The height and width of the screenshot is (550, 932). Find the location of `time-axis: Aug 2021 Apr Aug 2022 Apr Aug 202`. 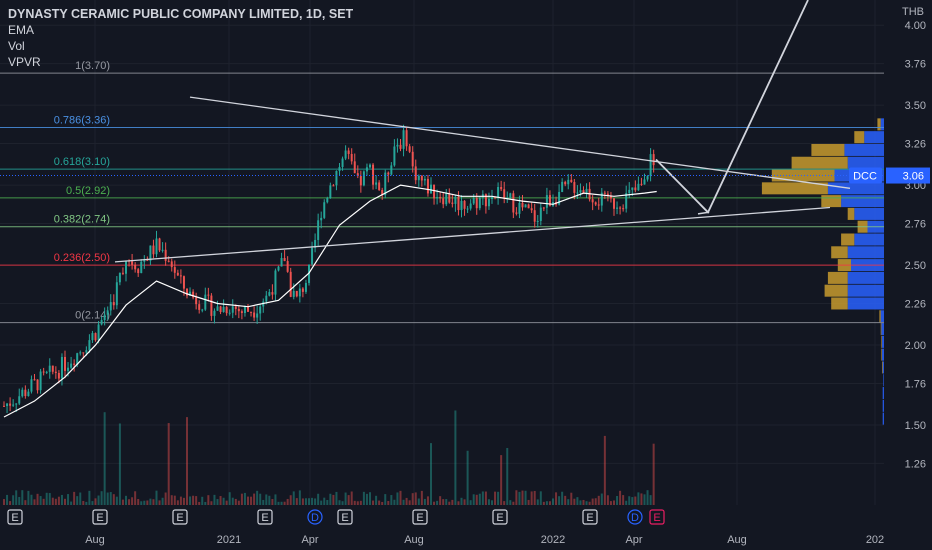

time-axis: Aug 2021 Apr Aug 2022 Apr Aug 202 is located at coordinates (466, 538).